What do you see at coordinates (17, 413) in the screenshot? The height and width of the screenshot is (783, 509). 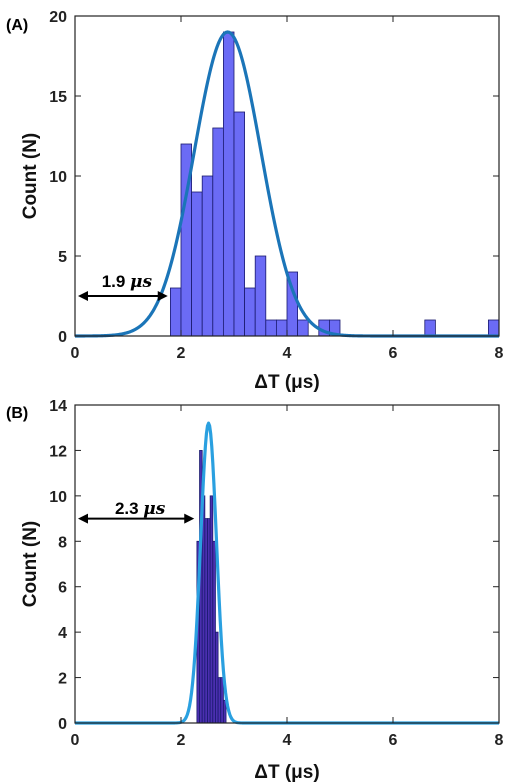 I see `panel-label: (B)` at bounding box center [17, 413].